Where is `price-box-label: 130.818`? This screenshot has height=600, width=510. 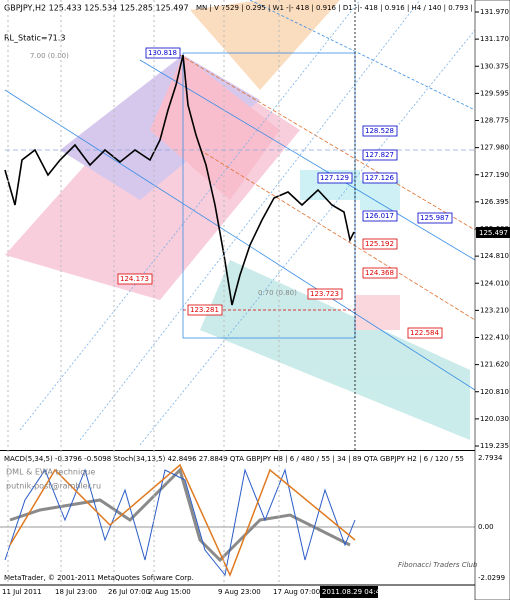
price-box-label: 130.818 is located at coordinates (162, 53).